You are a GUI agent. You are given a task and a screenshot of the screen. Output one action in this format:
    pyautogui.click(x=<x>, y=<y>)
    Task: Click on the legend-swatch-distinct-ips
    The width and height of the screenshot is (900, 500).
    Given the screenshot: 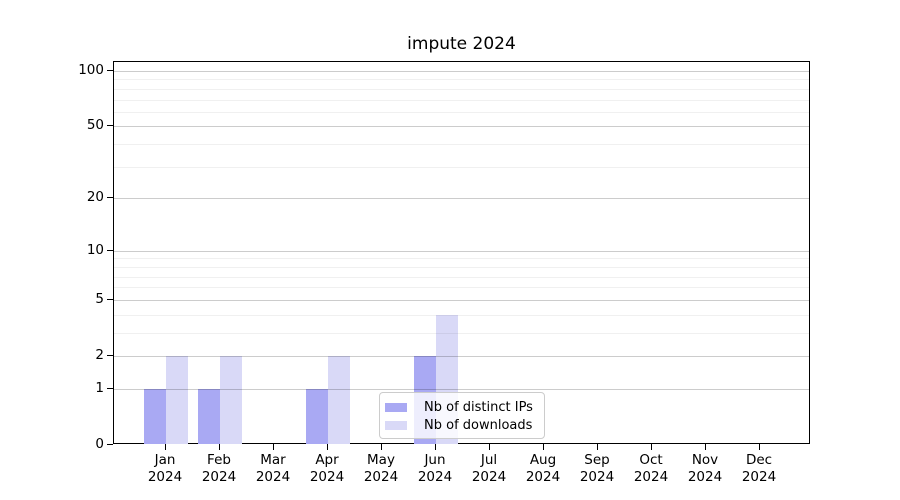 What is the action you would take?
    pyautogui.click(x=396, y=407)
    